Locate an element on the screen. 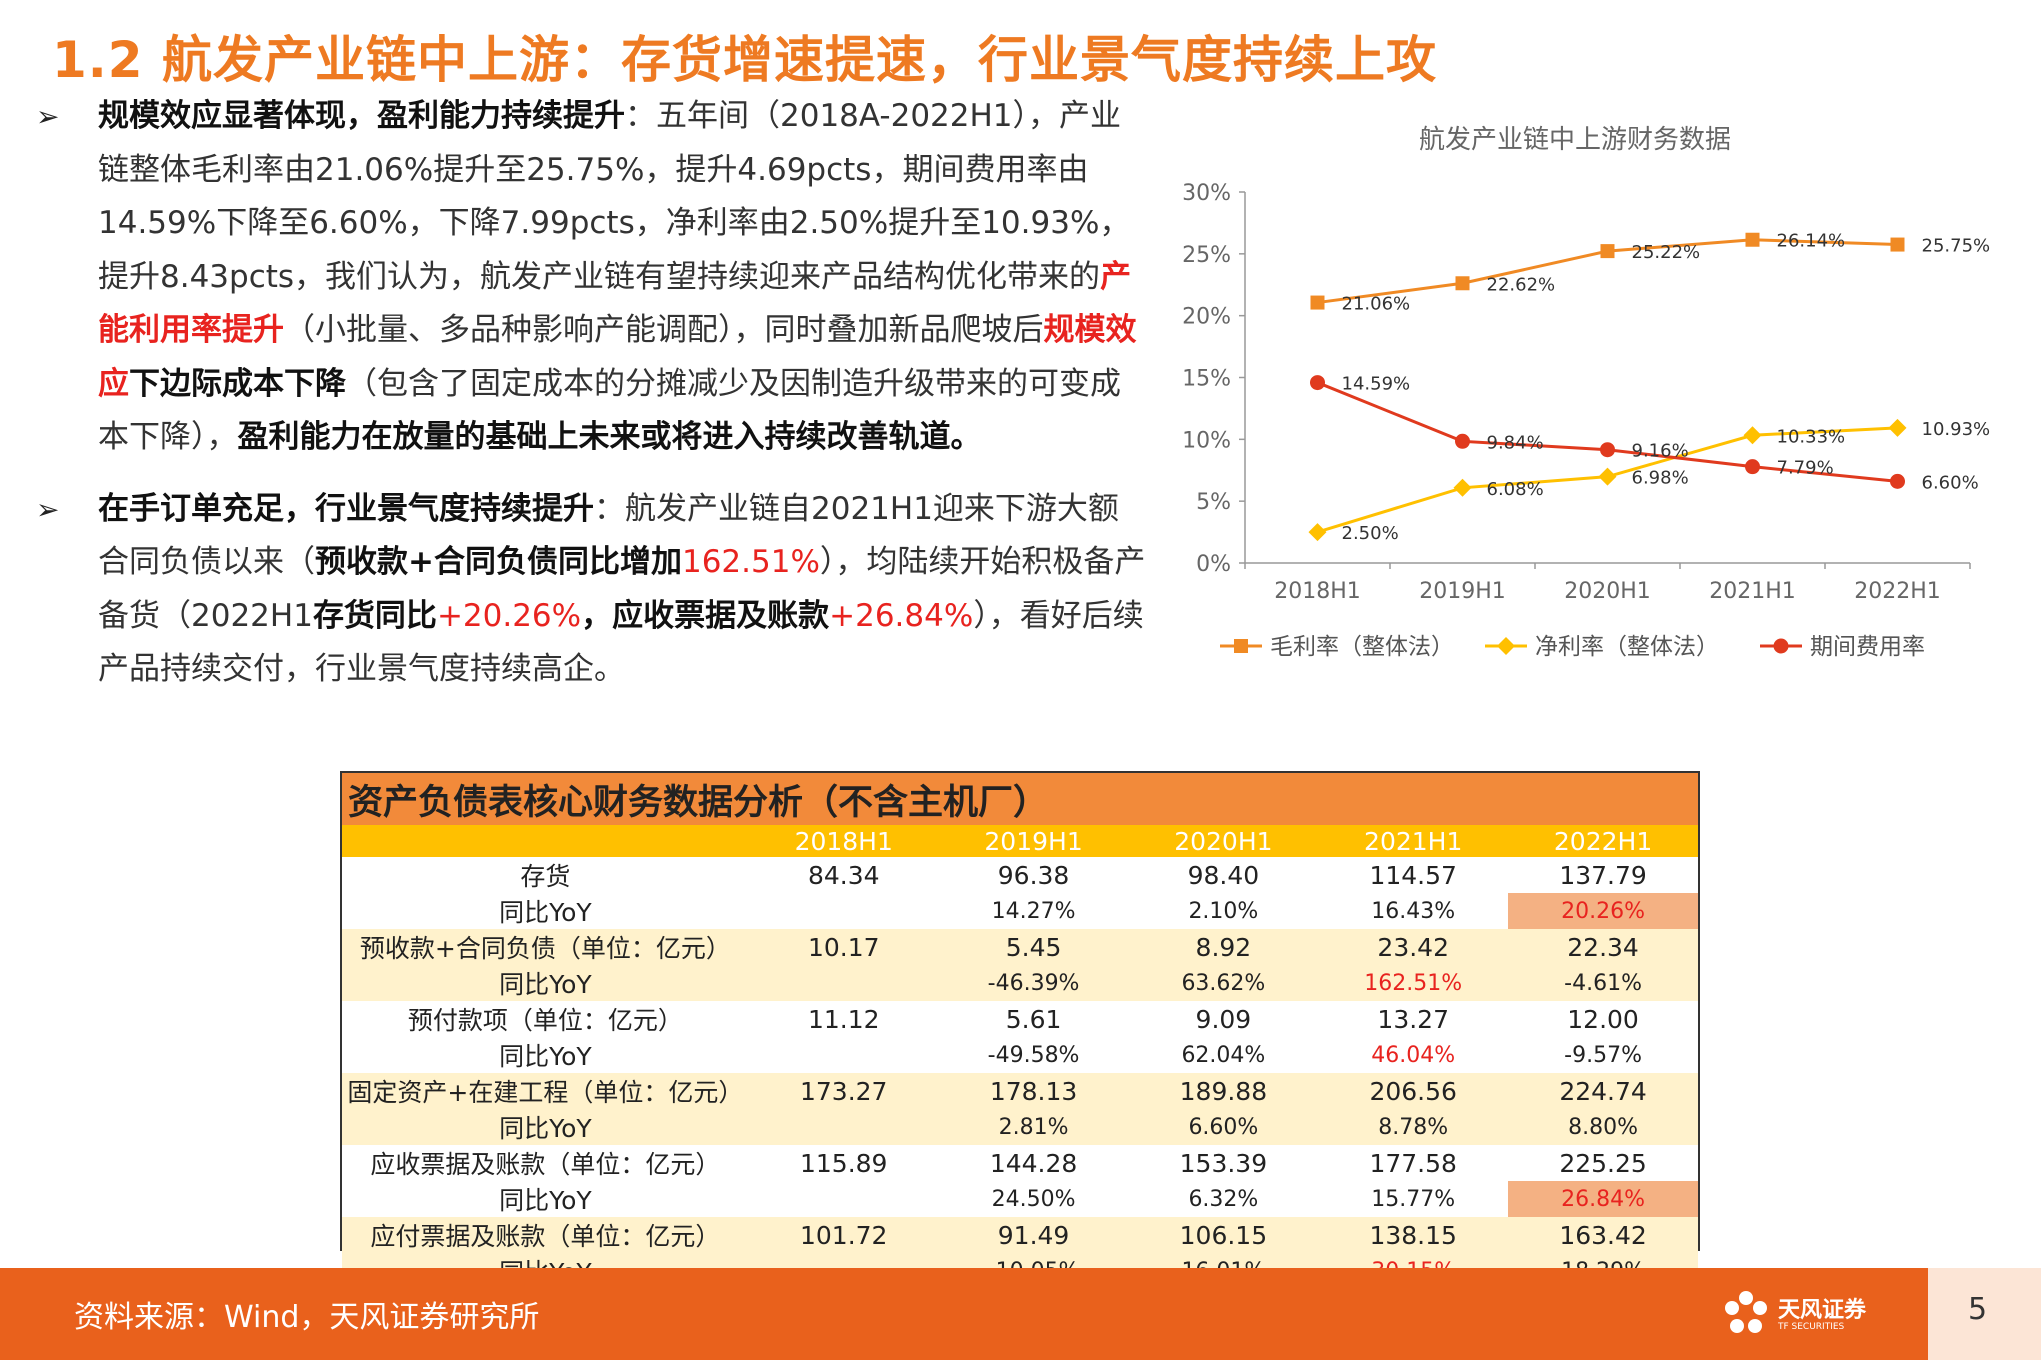 Image resolution: width=2041 pixels, height=1360 pixels. table-cell: 10.17 is located at coordinates (843, 947).